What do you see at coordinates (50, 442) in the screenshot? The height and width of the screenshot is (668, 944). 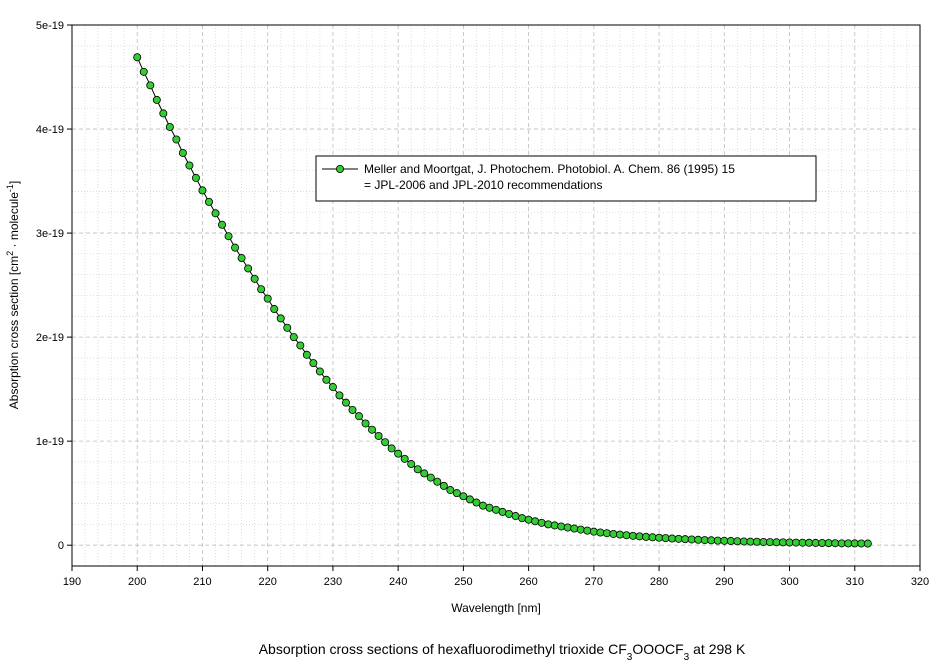 I see `y-tick-label: 1e-19` at bounding box center [50, 442].